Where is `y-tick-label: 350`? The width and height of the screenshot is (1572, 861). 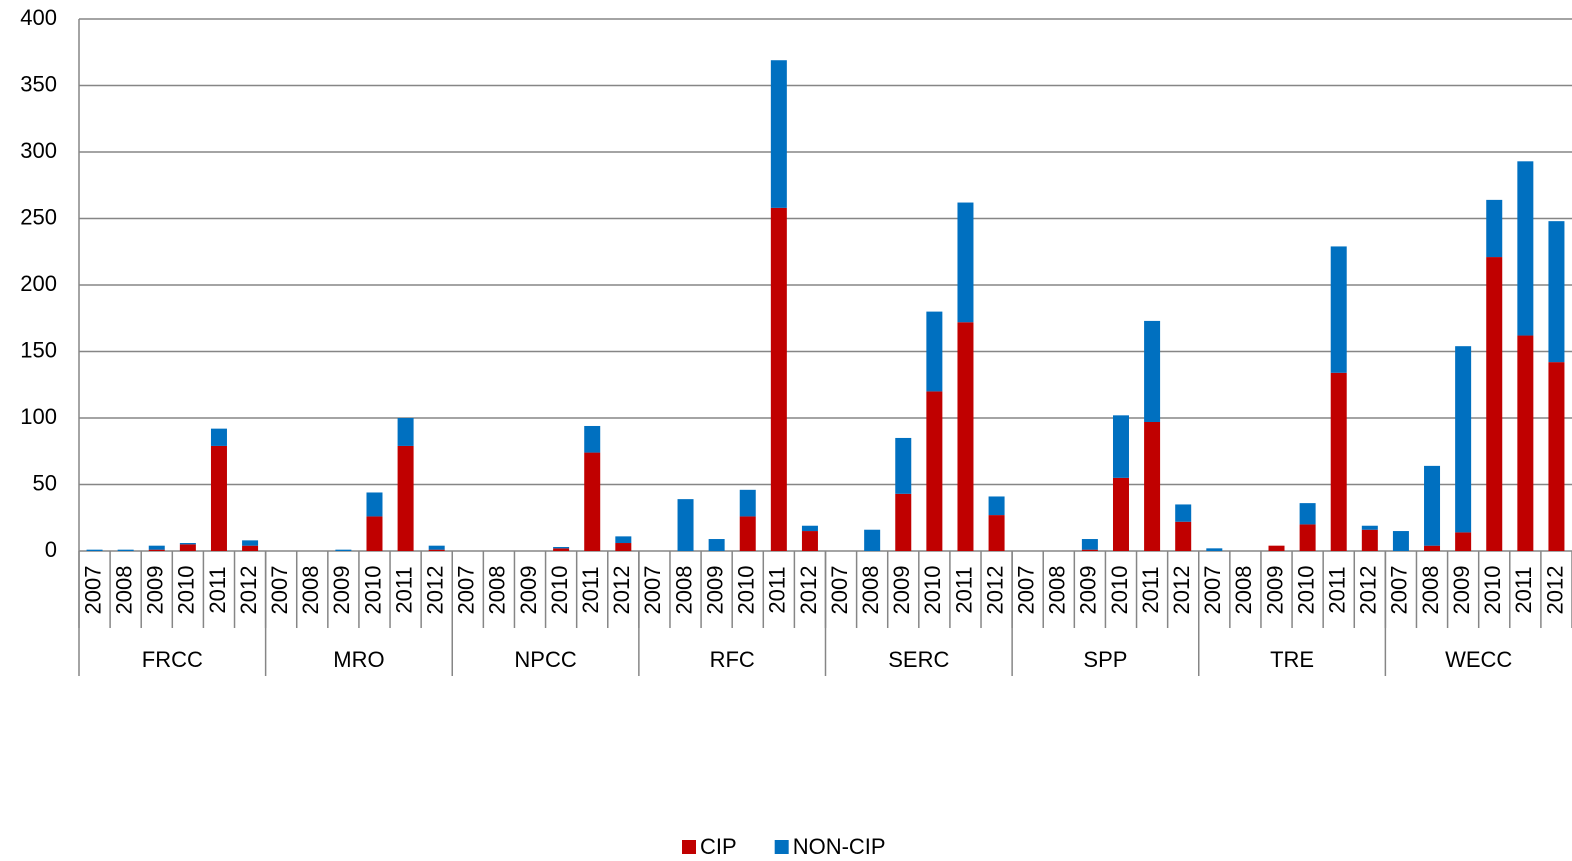 y-tick-label: 350 is located at coordinates (38, 83).